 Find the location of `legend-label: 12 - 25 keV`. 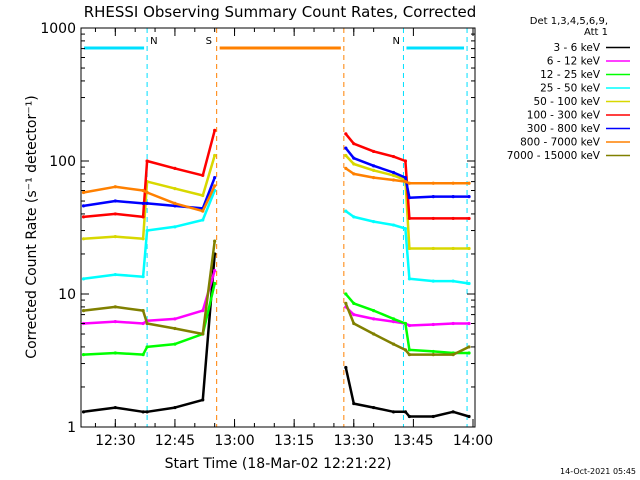

legend-label: 12 - 25 keV is located at coordinates (570, 75).